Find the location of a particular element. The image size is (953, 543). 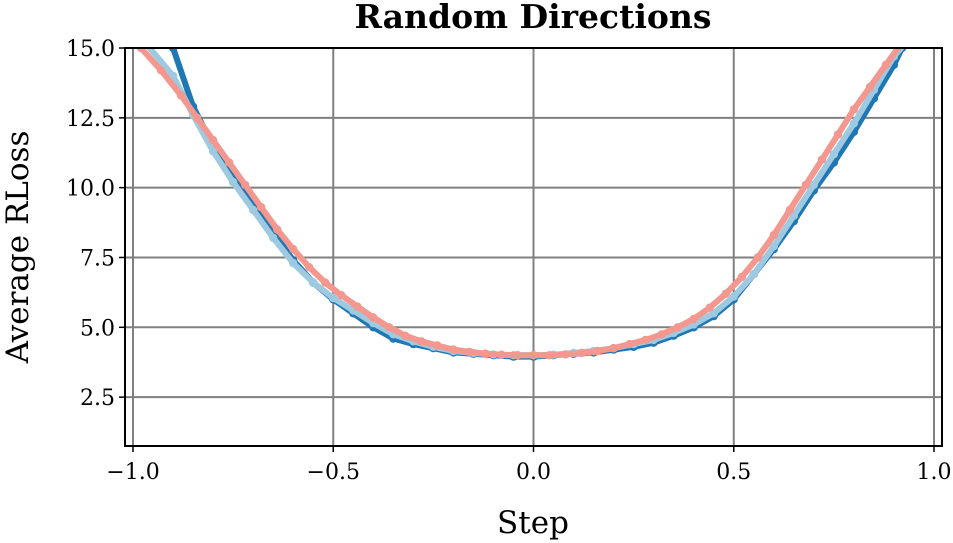

y-axis-label: Average RLoss is located at coordinates (18, 248).